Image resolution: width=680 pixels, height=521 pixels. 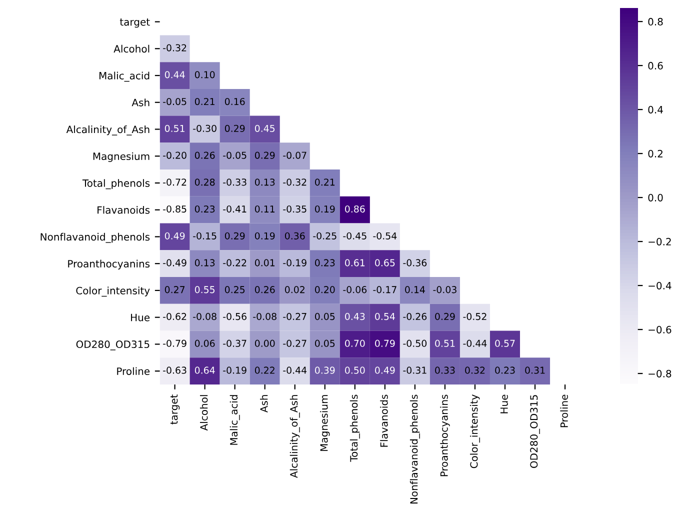 What do you see at coordinates (234, 182) in the screenshot?
I see `data-label: -0.33` at bounding box center [234, 182].